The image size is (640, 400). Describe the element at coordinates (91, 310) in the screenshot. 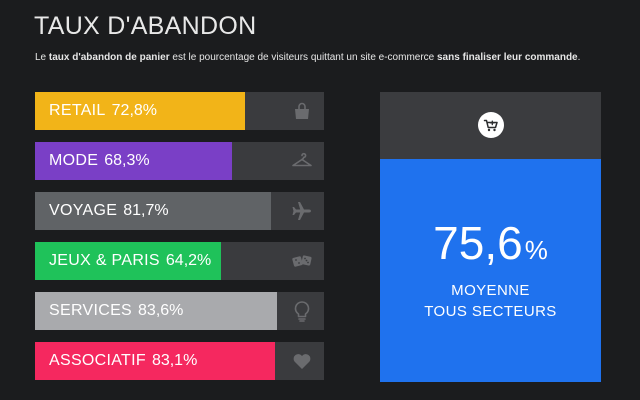

I see `category-label: SERVICES` at that location.